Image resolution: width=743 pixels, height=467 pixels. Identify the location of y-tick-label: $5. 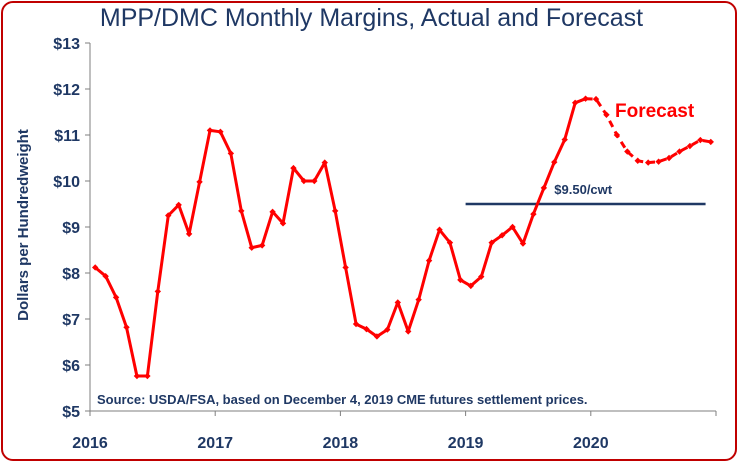
(71, 412).